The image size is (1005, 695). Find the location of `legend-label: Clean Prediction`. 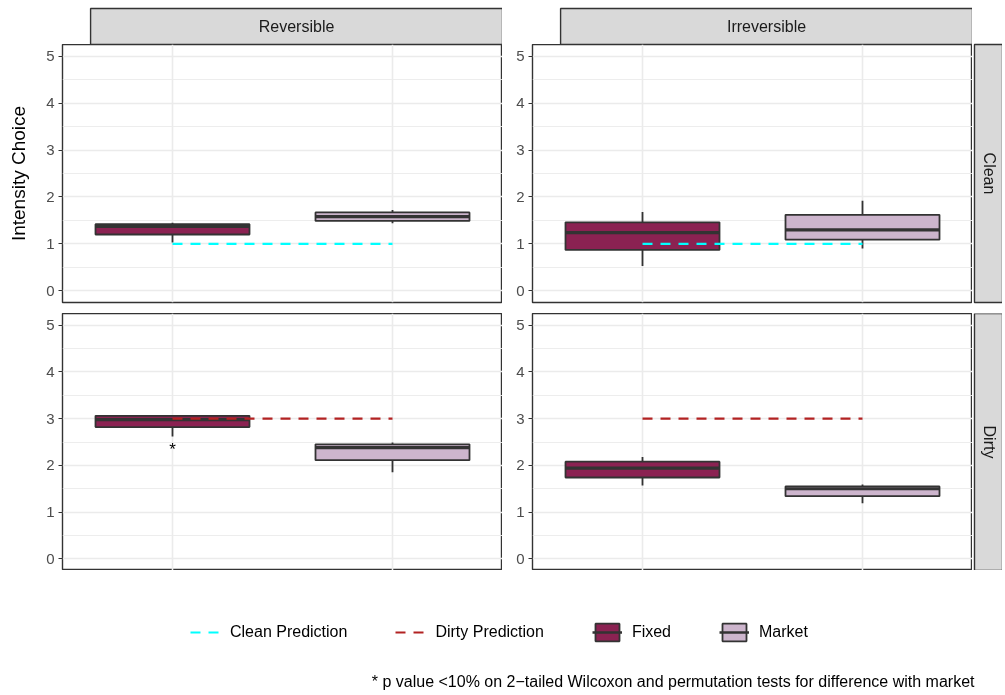

legend-label: Clean Prediction is located at coordinates (289, 632).